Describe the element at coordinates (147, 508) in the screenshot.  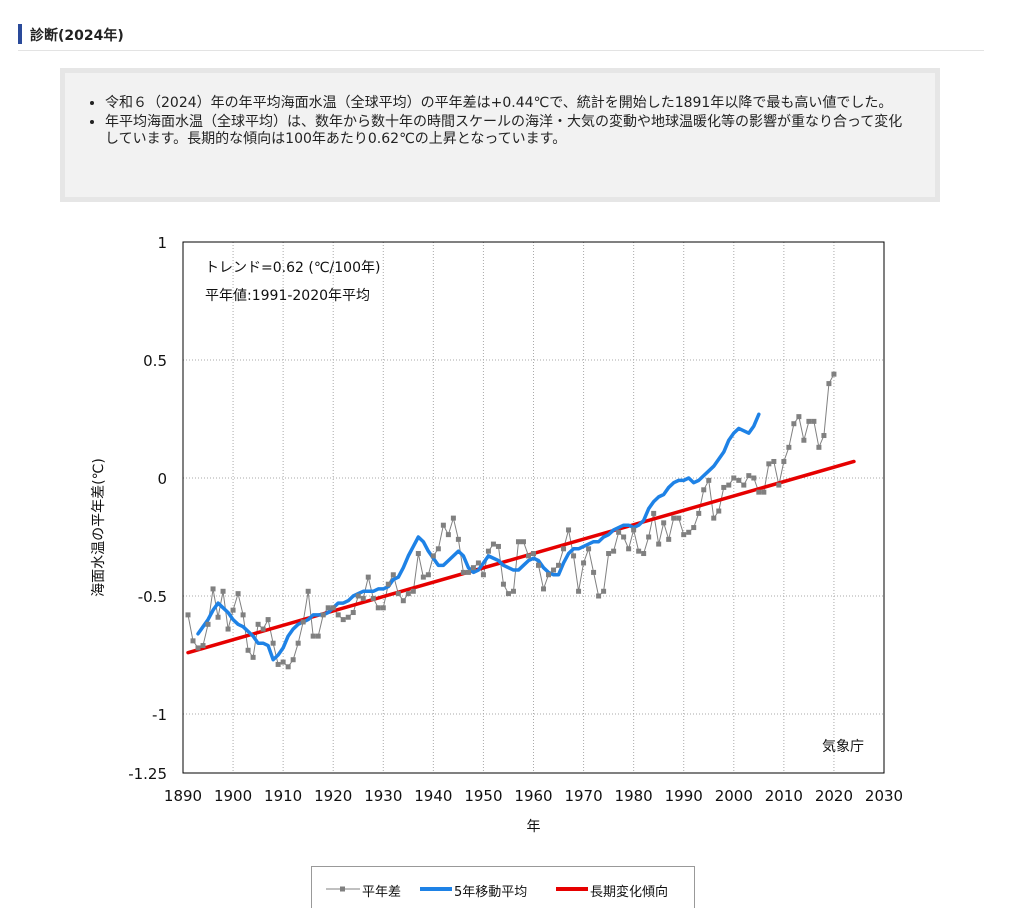
I see `y-tick-labels: 1 0.5 0 -0.5 -1 -1.25` at that location.